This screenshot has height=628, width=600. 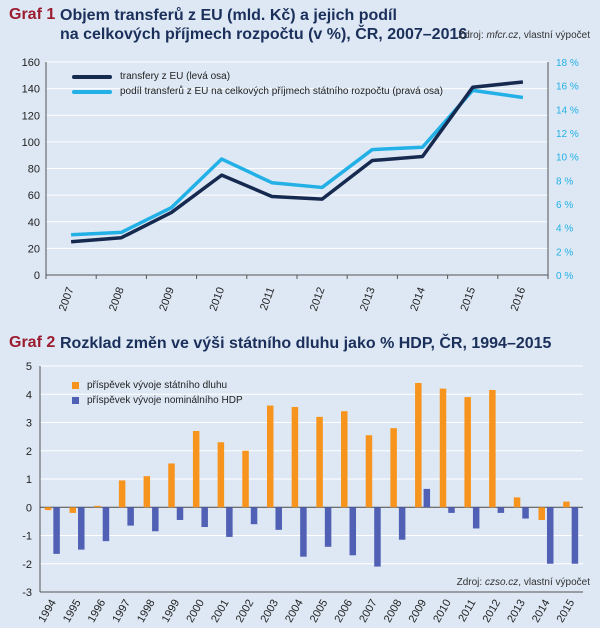 What do you see at coordinates (92, 76) in the screenshot?
I see `graf1-legend-swatch-dark` at bounding box center [92, 76].